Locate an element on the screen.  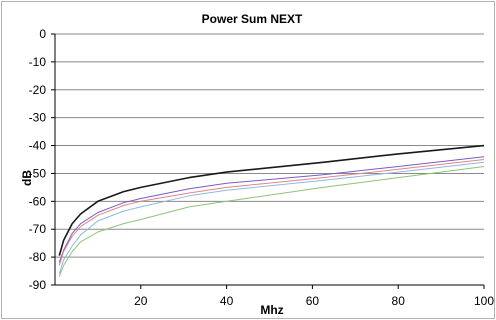
y-tick-label: -40 is located at coordinates (38, 146).